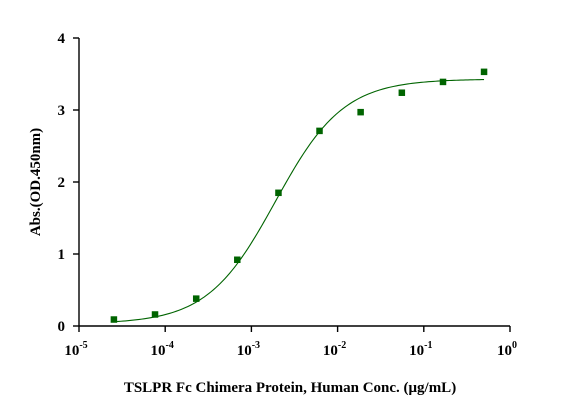 This screenshot has width=569, height=418. What do you see at coordinates (170, 345) in the screenshot?
I see `x-tick-exponent: -4` at bounding box center [170, 345].